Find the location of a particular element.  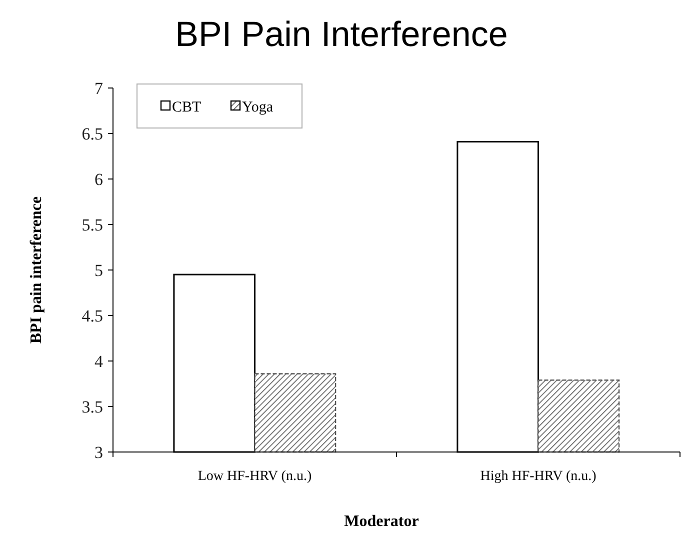

x-tick-label: High HF-HRV (n.u.) is located at coordinates (538, 476).